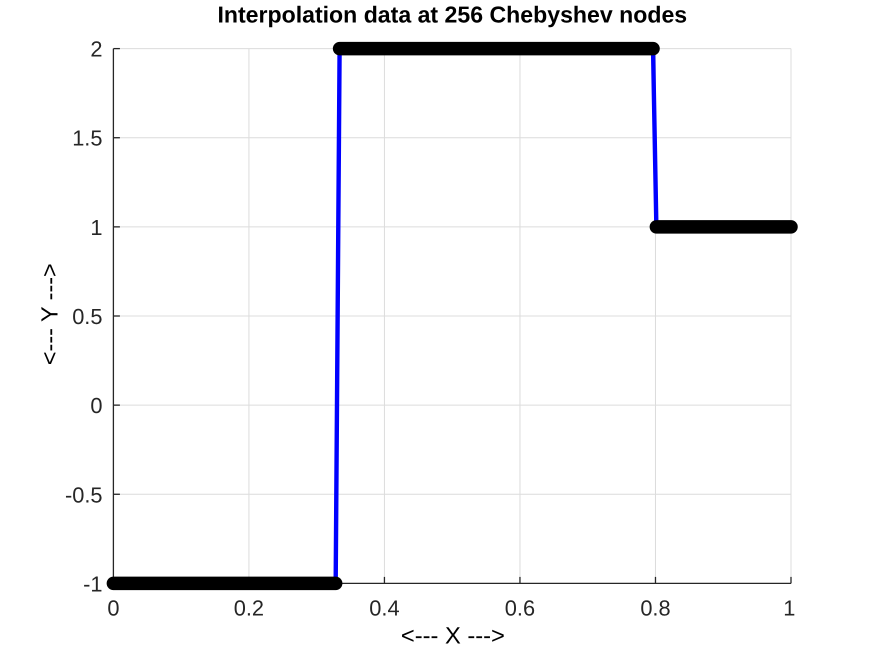 The height and width of the screenshot is (655, 873). What do you see at coordinates (84, 494) in the screenshot?
I see `svg-text: -0.5` at bounding box center [84, 494].